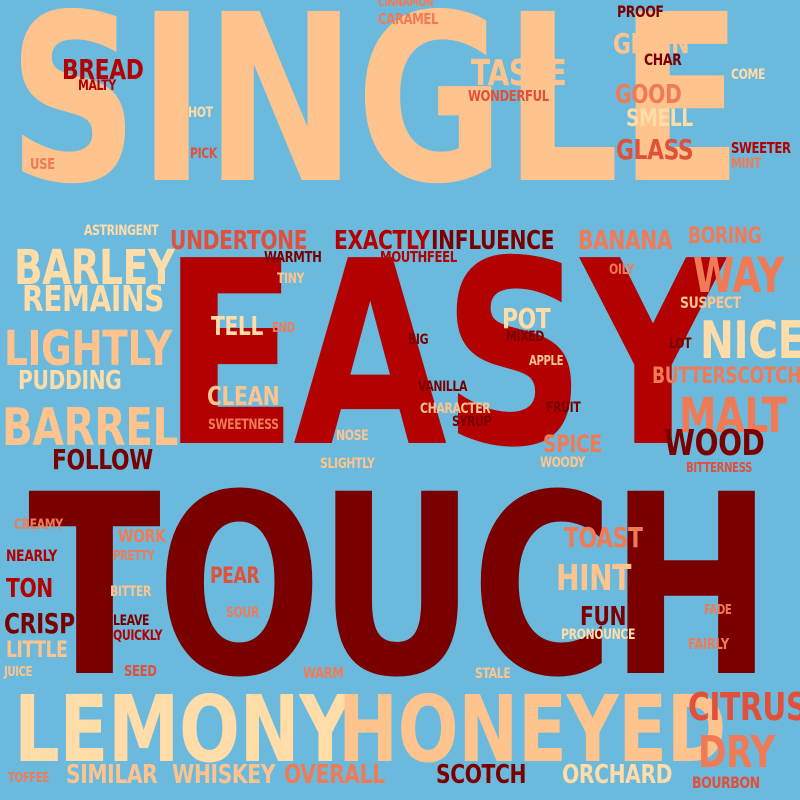 This screenshot has width=800, height=800. I want to click on word-tiny: TINY, so click(291, 279).